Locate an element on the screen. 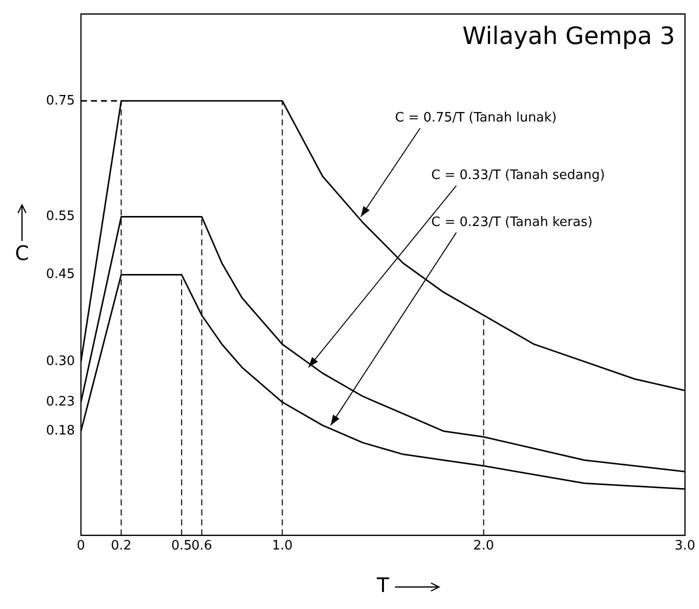 This screenshot has height=609, width=699. annotation: C = 0.75/T (Tanah lunak) is located at coordinates (476, 118).